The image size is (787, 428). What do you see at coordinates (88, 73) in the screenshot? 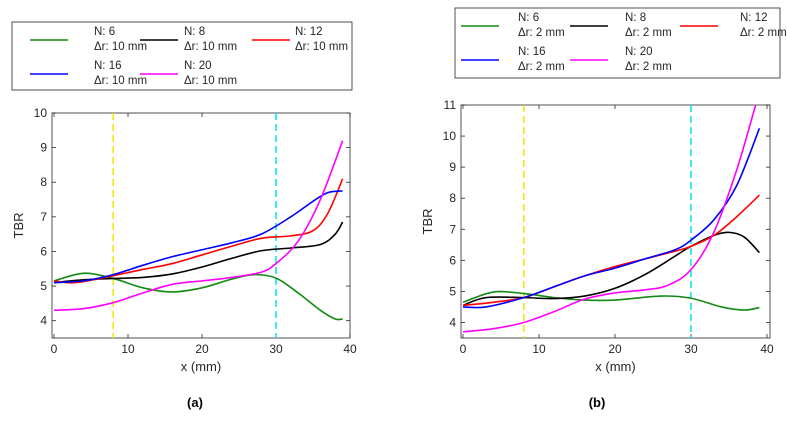
I see `legend-item: N: 16 Δr: 10 mm` at bounding box center [88, 73].